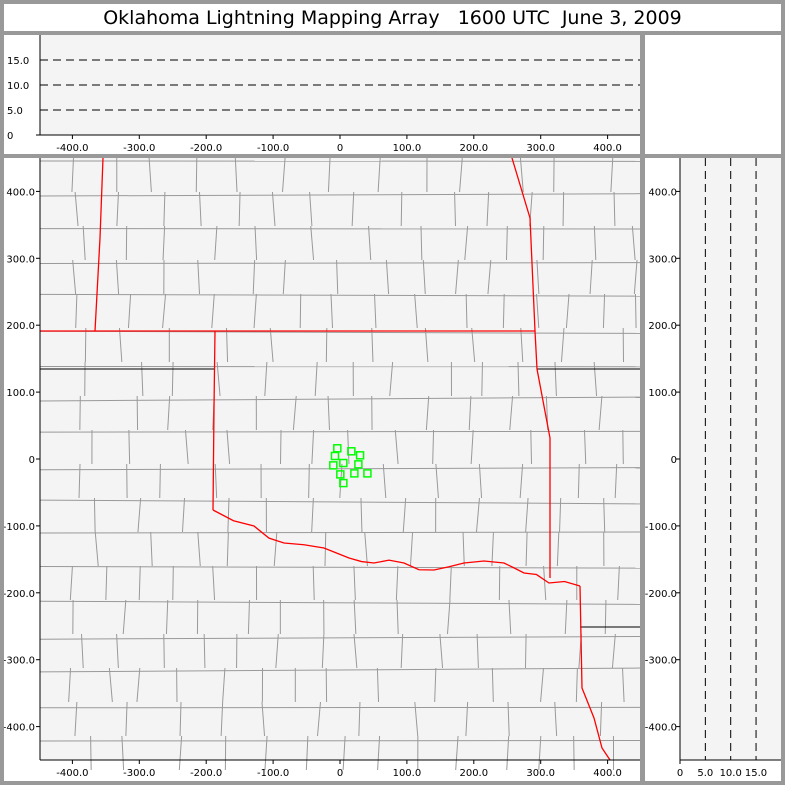  I want to click on ok-ar-border, so click(542, 454).